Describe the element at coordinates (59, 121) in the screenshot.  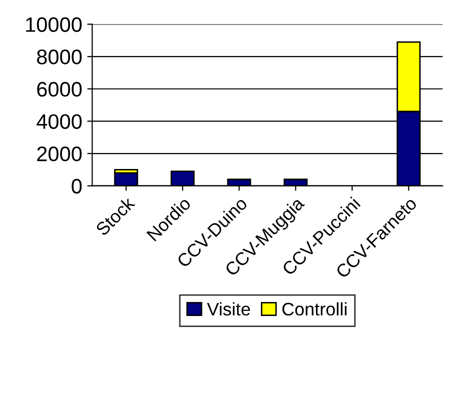
I see `y-tick-label: 4000` at that location.